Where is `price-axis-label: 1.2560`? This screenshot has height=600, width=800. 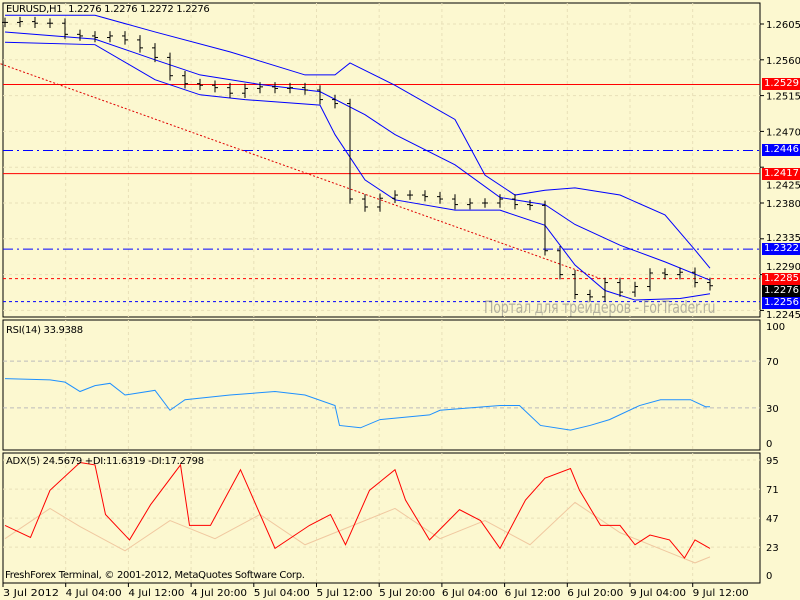 price-axis-label: 1.2560 is located at coordinates (783, 61).